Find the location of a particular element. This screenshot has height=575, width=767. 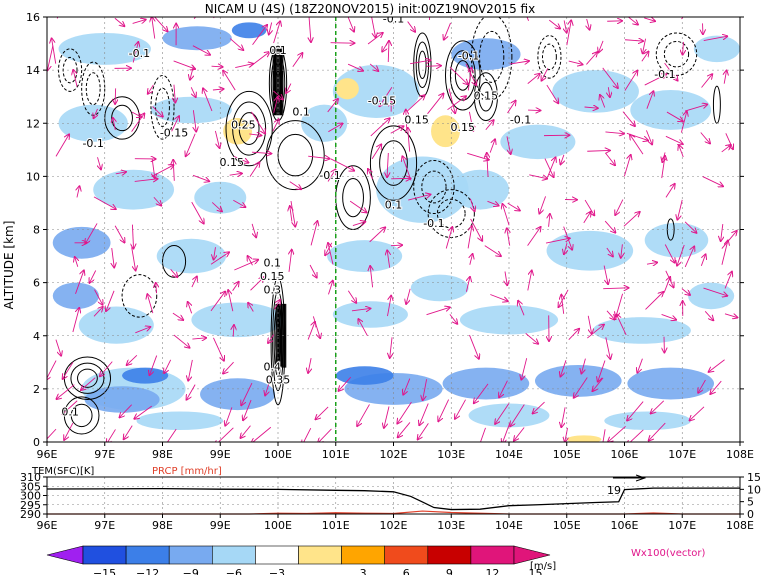

colorbar-tick-label: 6 is located at coordinates (406, 571).